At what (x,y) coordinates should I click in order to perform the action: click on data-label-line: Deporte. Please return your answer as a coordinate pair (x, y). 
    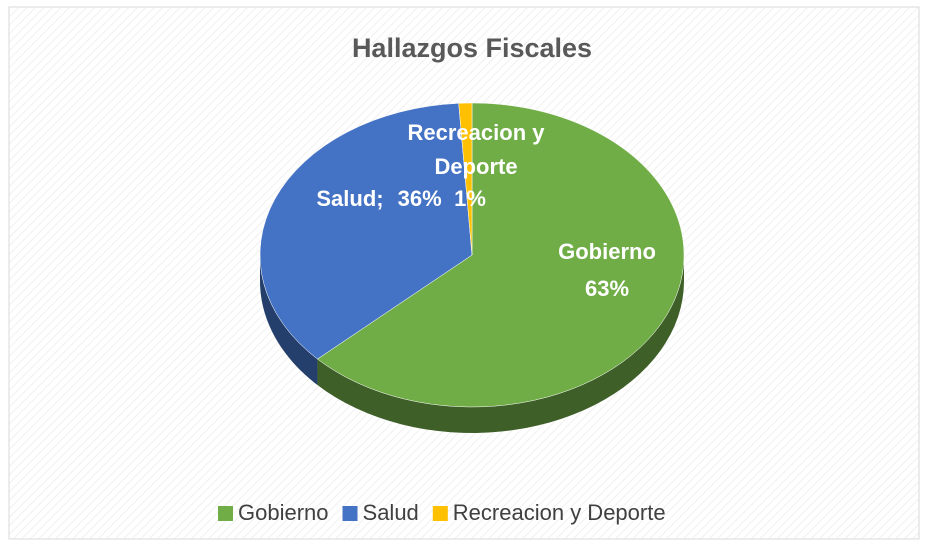
    Looking at the image, I should click on (475, 166).